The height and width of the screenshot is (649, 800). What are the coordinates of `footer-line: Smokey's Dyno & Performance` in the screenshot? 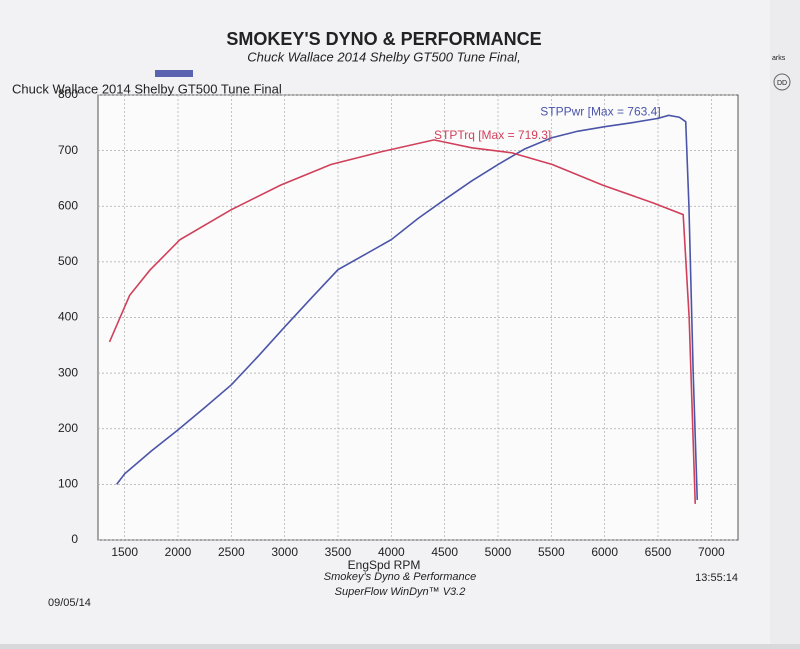 It's located at (400, 577).